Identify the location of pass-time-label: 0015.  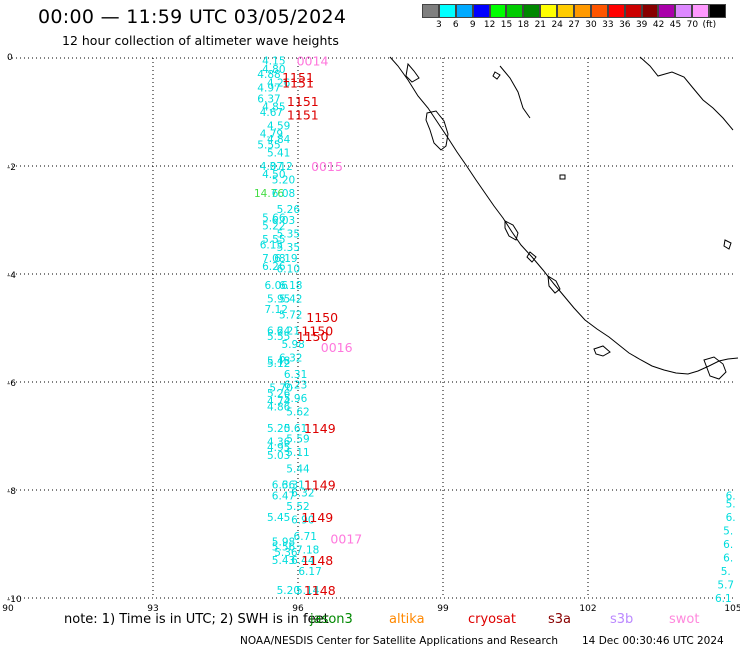
(327, 166).